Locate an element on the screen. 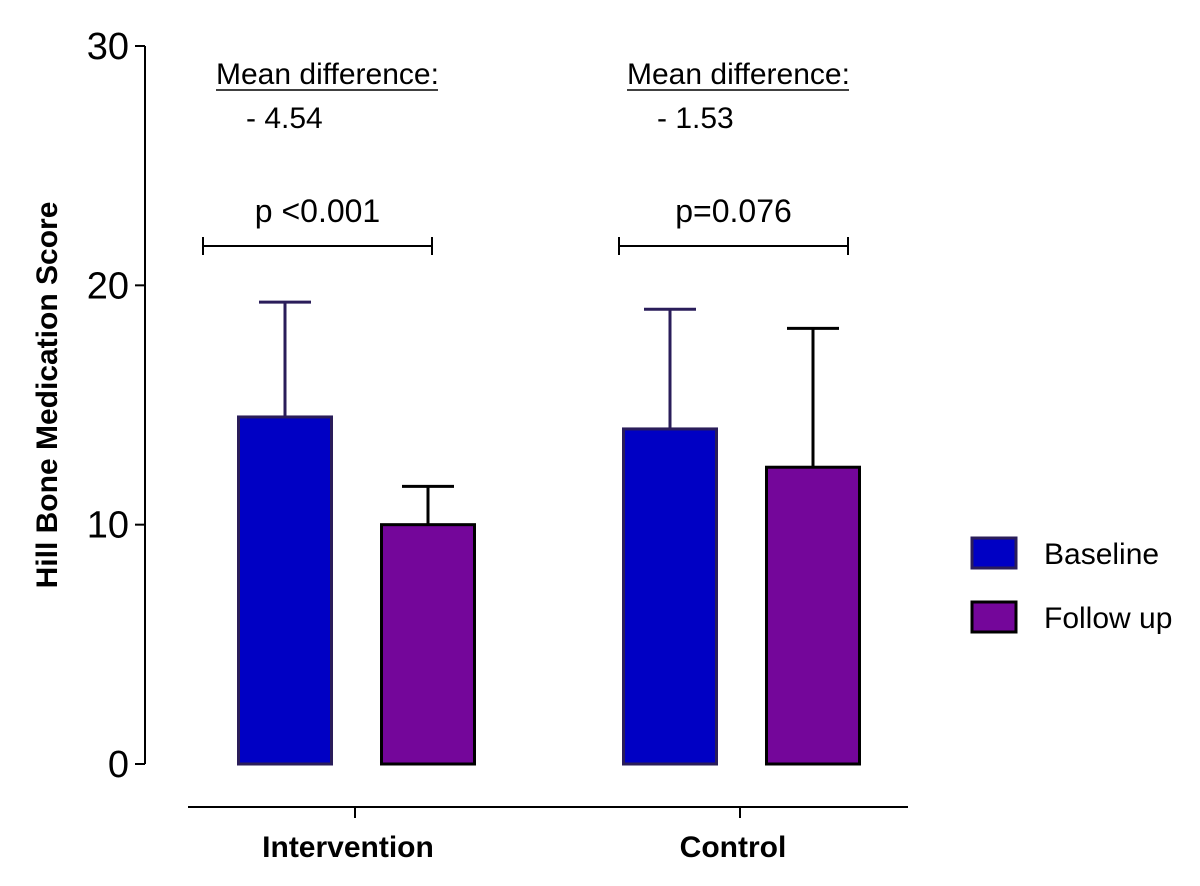 The width and height of the screenshot is (1200, 886). y-tick-label-30: 30 is located at coordinates (108, 47).